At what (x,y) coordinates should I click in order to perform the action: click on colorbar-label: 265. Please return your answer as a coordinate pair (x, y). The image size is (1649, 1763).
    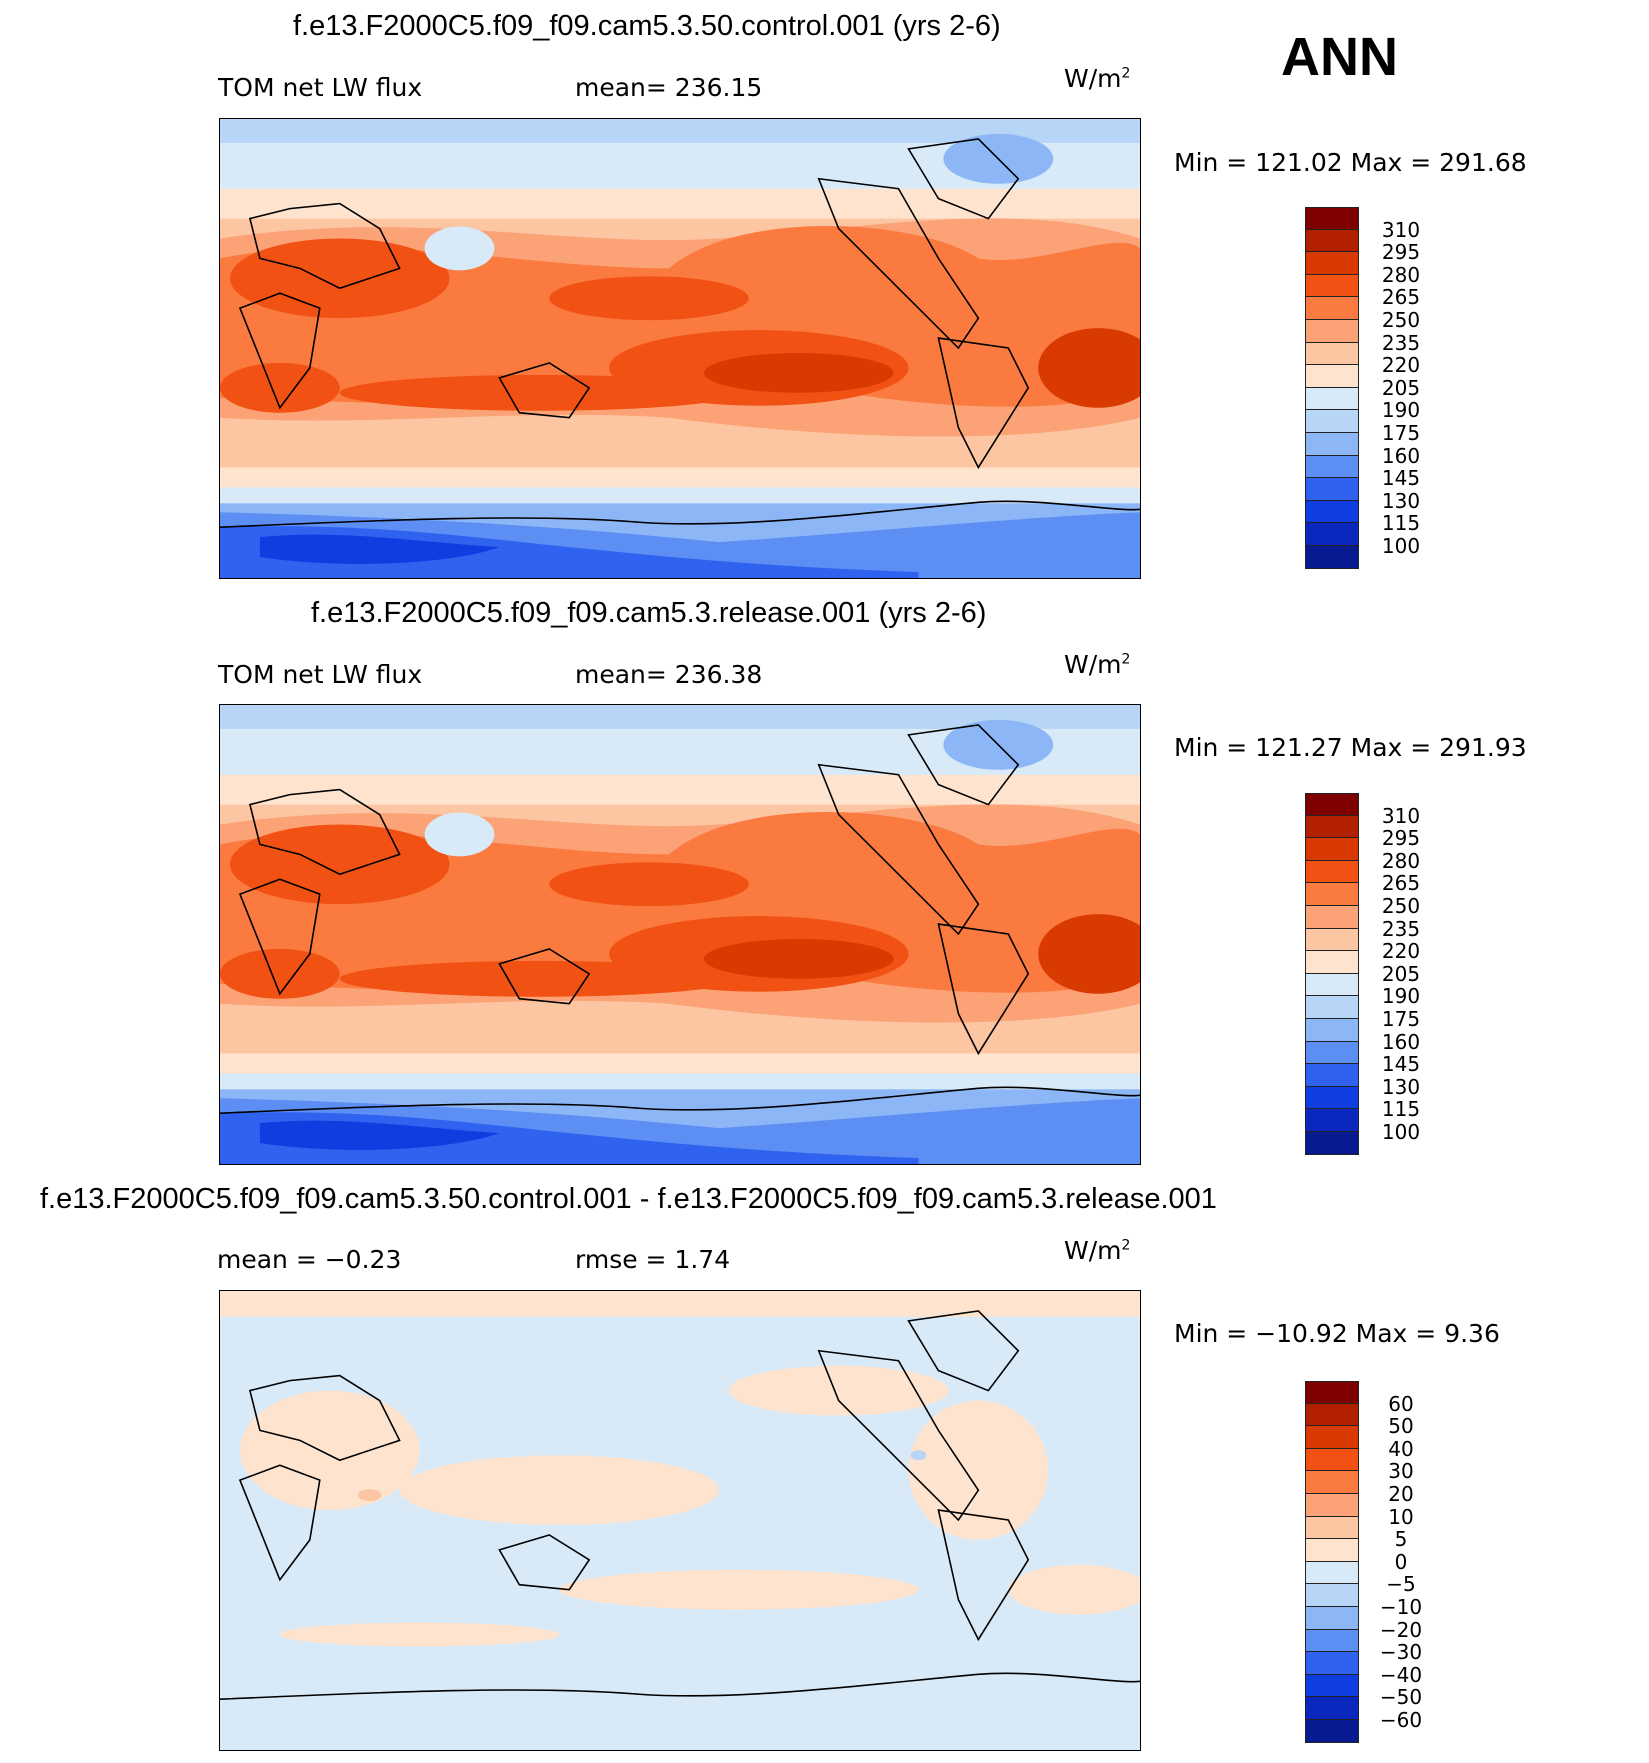
    Looking at the image, I should click on (1401, 883).